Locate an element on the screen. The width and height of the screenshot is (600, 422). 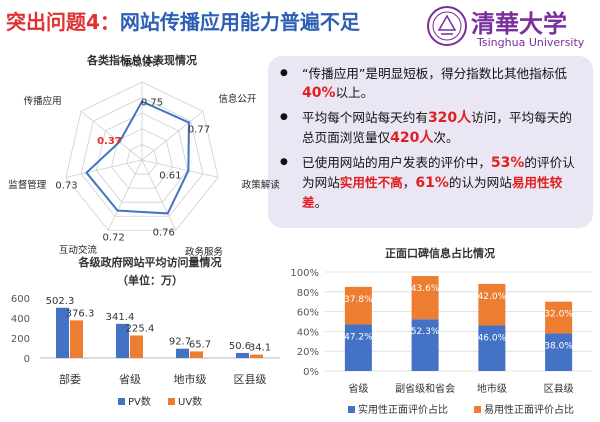
page-title: 突出问题4：网站传播应用能力普遍不足 is located at coordinates (183, 20).